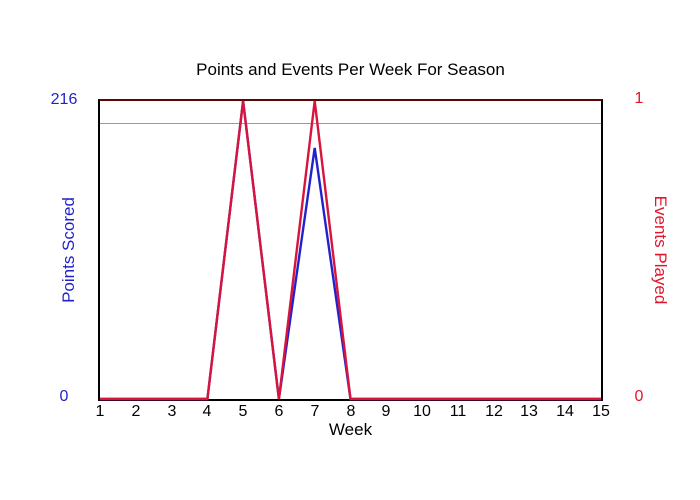 The width and height of the screenshot is (700, 500). Describe the element at coordinates (422, 411) in the screenshot. I see `x-tick-label: 10` at that location.